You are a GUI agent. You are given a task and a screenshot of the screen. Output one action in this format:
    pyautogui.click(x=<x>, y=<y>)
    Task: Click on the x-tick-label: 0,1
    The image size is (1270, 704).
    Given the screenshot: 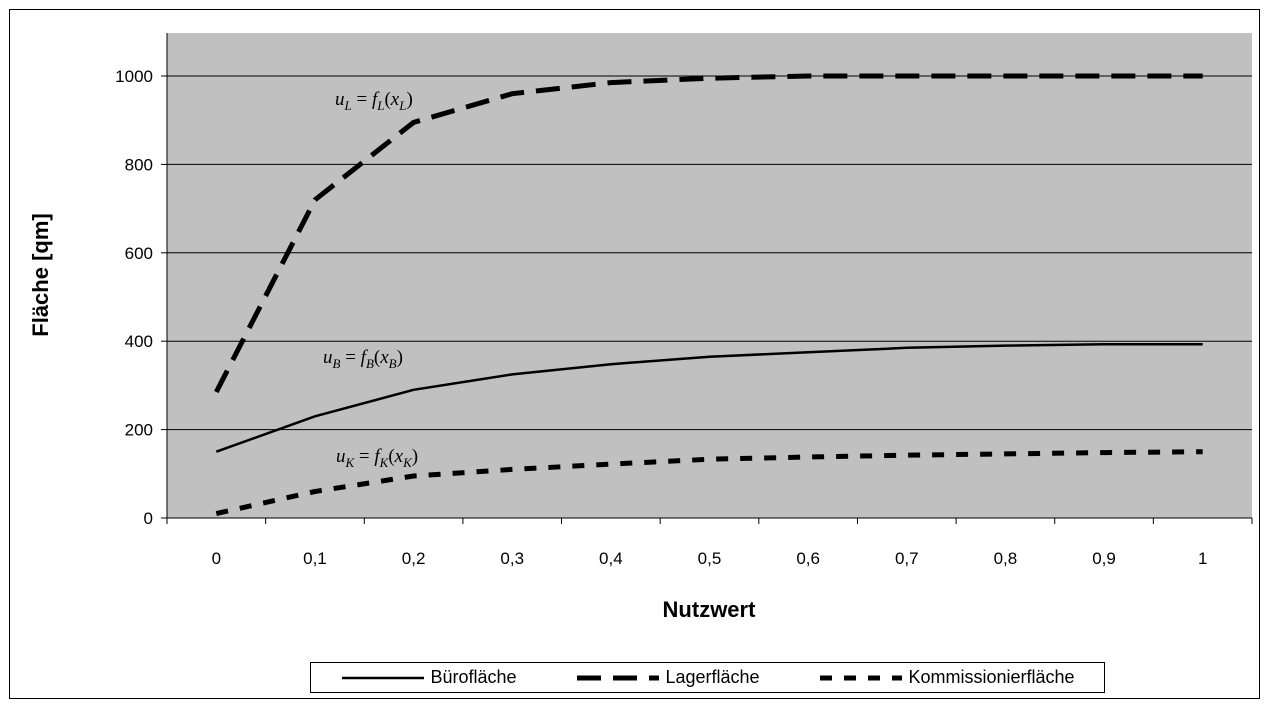 What is the action you would take?
    pyautogui.click(x=315, y=558)
    